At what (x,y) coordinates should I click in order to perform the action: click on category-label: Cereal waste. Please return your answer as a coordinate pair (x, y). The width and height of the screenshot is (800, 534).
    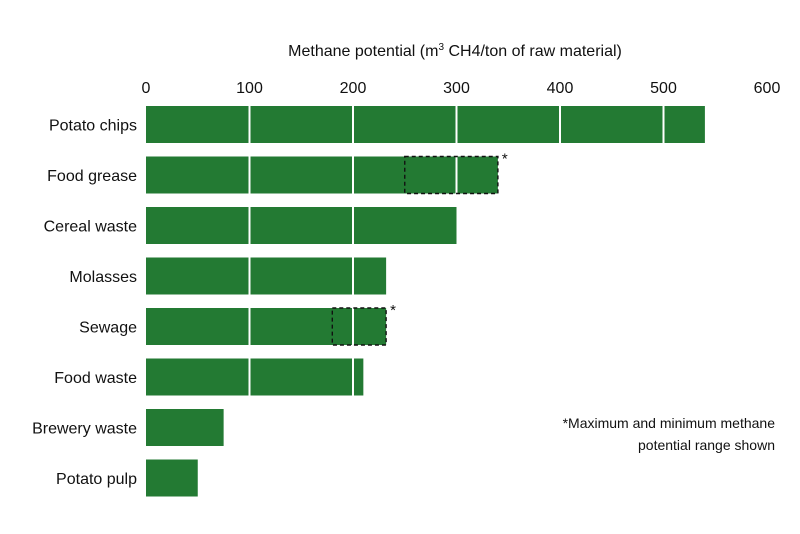
    Looking at the image, I should click on (90, 227).